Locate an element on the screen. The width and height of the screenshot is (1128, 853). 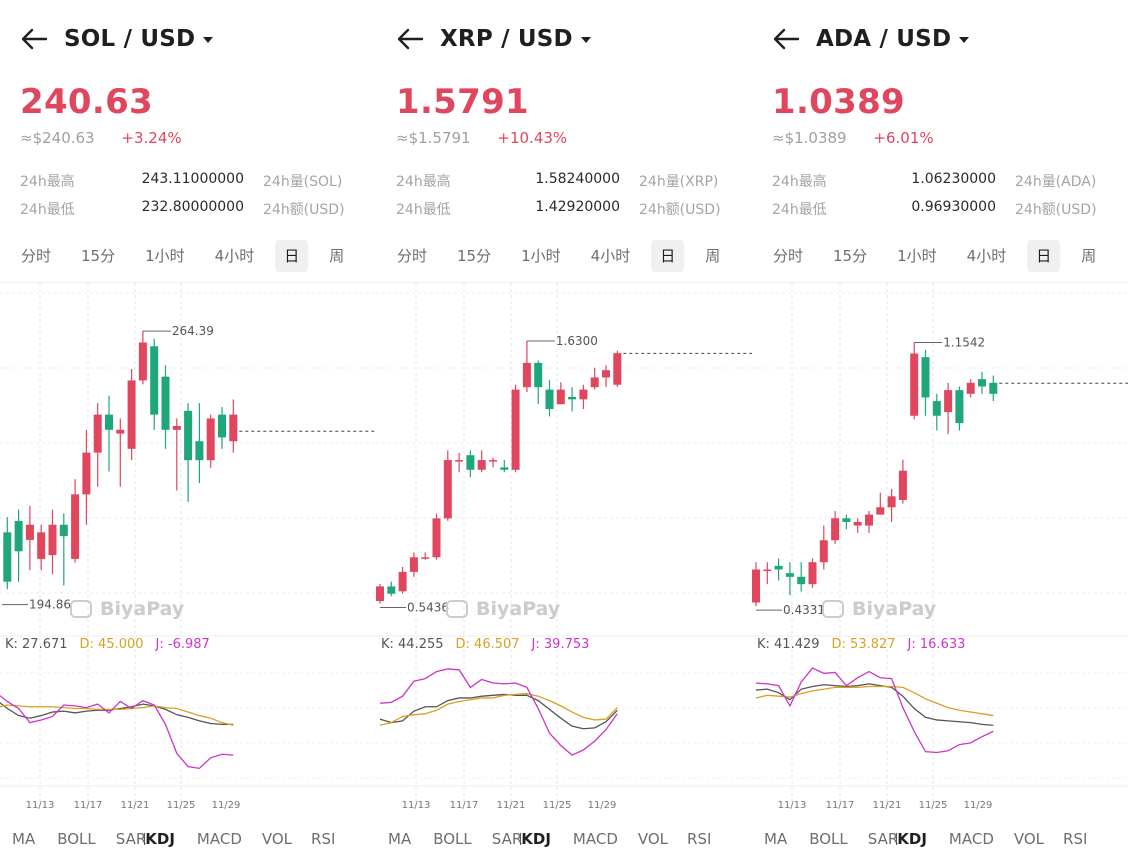
pair-title: SOL / USD is located at coordinates (130, 39).